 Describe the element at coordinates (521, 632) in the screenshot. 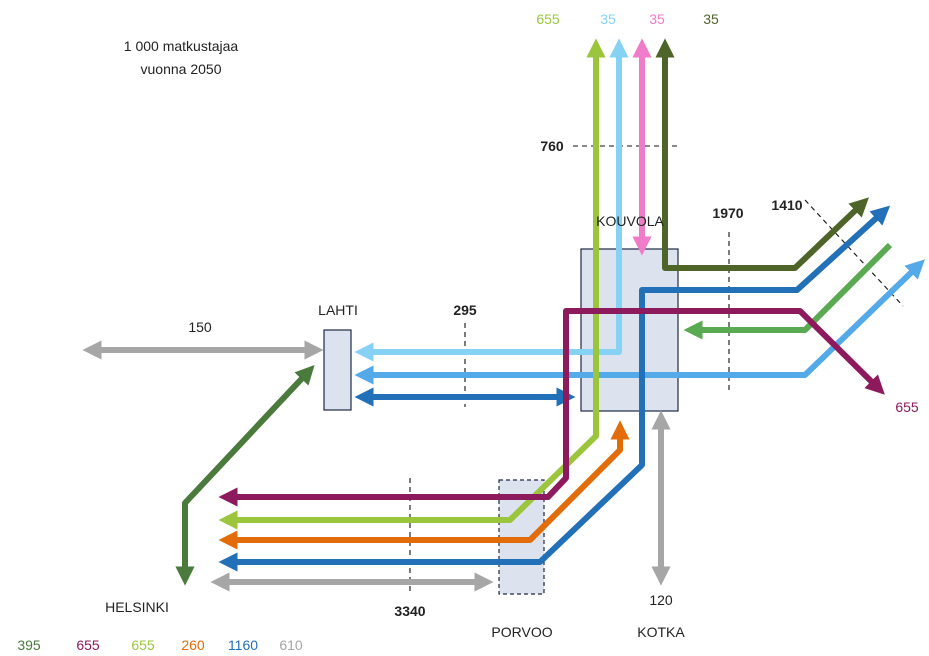

I see `label-porvoo: PORVOO` at that location.